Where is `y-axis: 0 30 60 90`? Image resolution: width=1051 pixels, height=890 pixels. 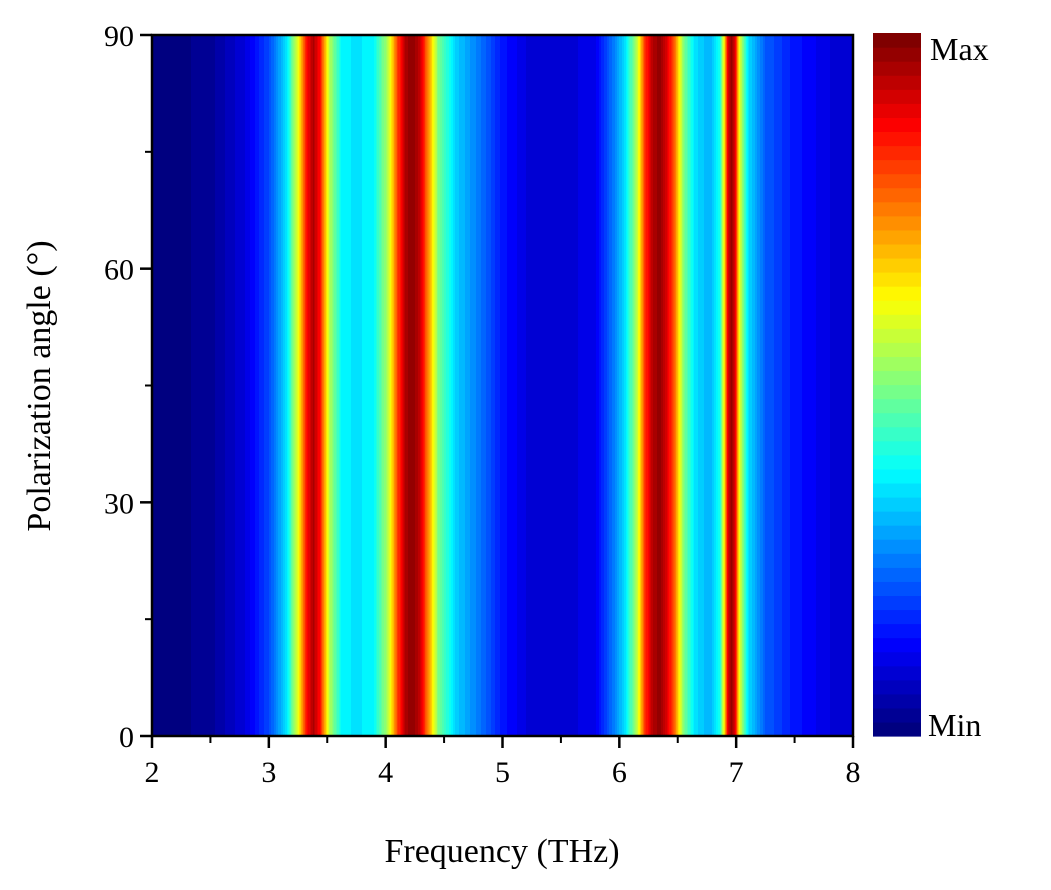 y-axis: 0 30 60 90 is located at coordinates (128, 387).